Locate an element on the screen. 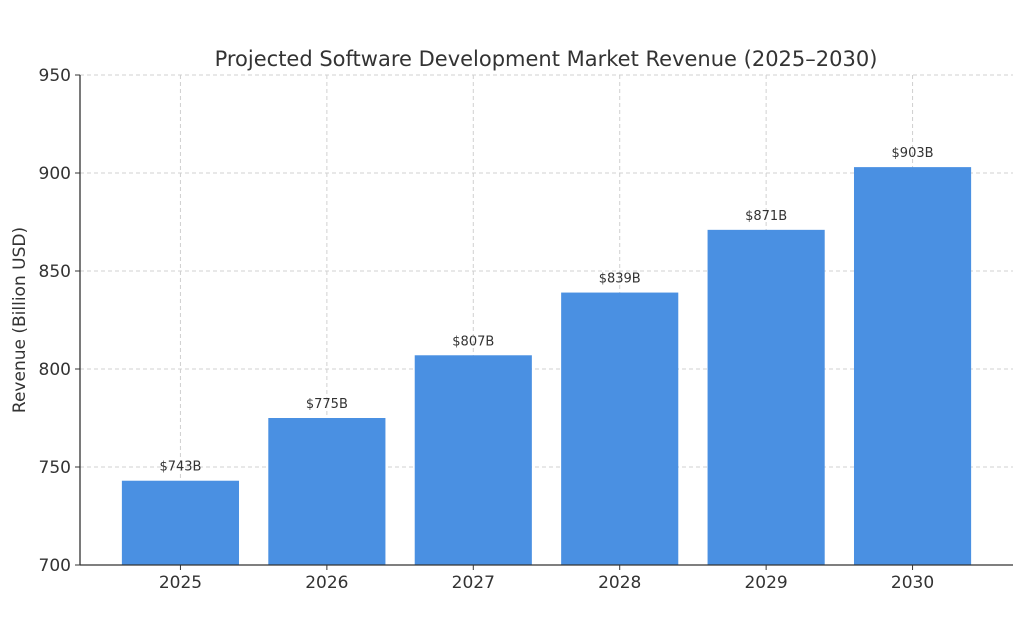 This screenshot has width=1024, height=636. y-tick-label: 800 is located at coordinates (55, 370).